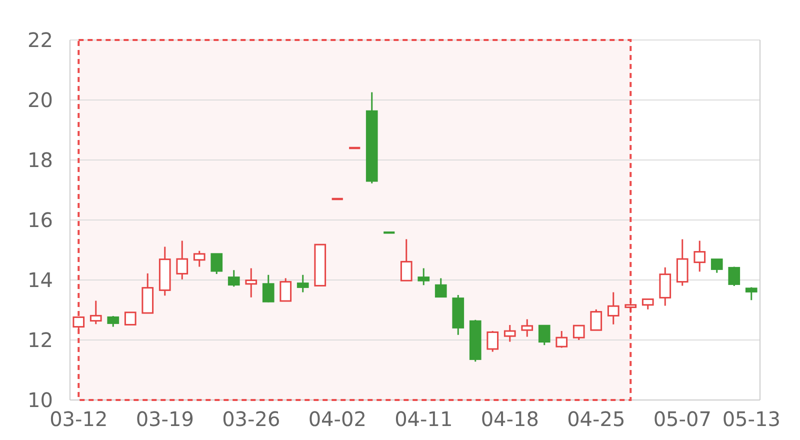 The image size is (800, 440). Describe the element at coordinates (509, 419) in the screenshot. I see `x-tick-label: 04-18` at that location.